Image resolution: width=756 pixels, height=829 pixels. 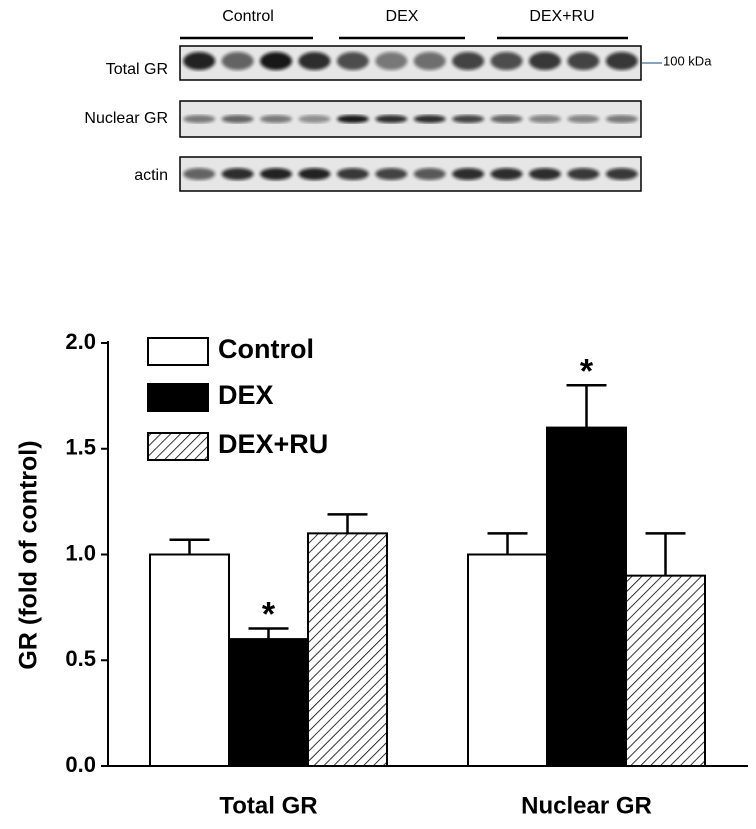 I want to click on y-tick-label: 0.0, so click(x=80, y=764).